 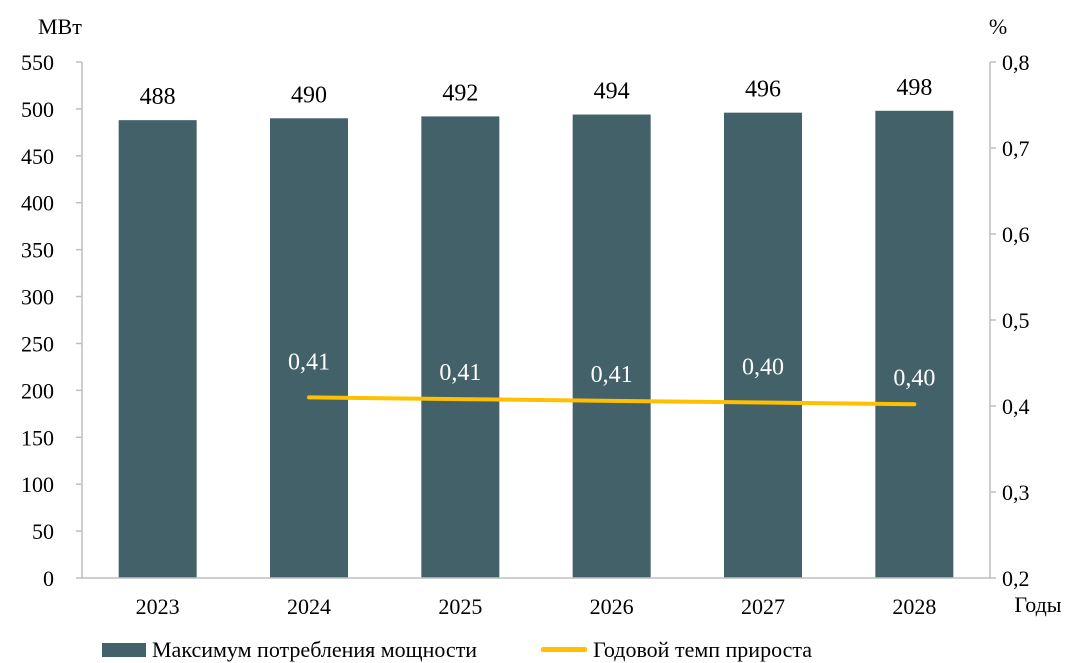 I want to click on right-tick-label: 0,8, so click(x=1016, y=62).